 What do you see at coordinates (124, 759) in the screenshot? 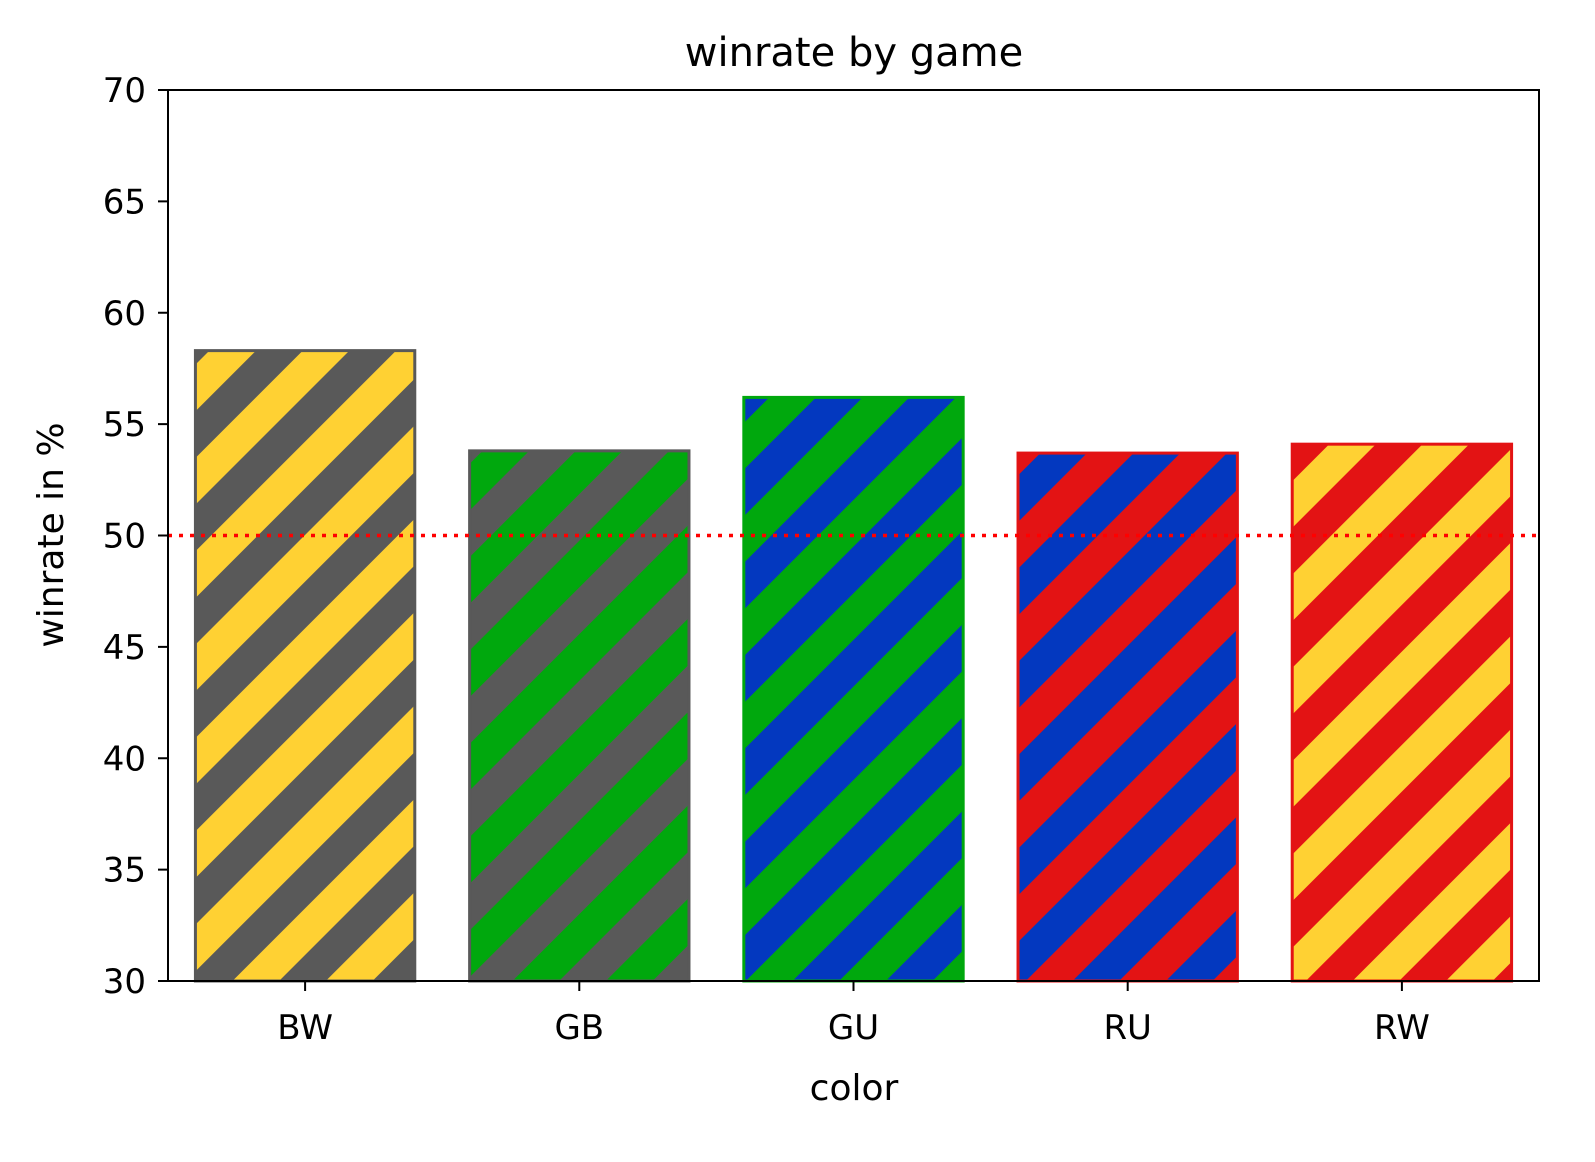
I see `y-tick-label: 40` at bounding box center [124, 759].